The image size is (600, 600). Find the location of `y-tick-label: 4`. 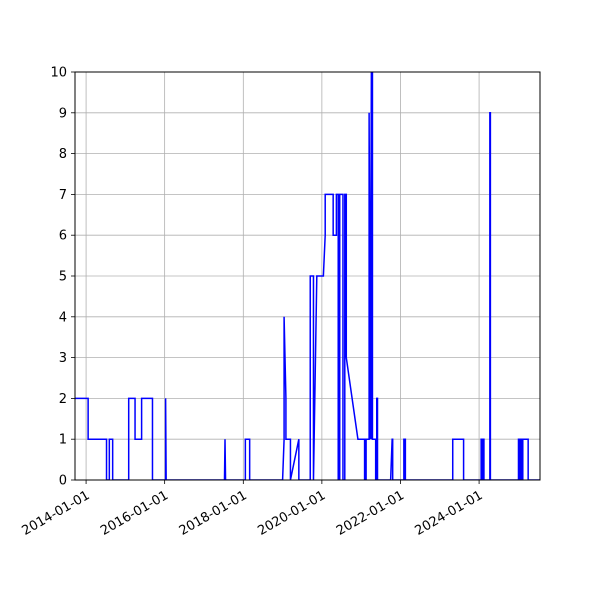

y-tick-label: 4 is located at coordinates (63, 317).